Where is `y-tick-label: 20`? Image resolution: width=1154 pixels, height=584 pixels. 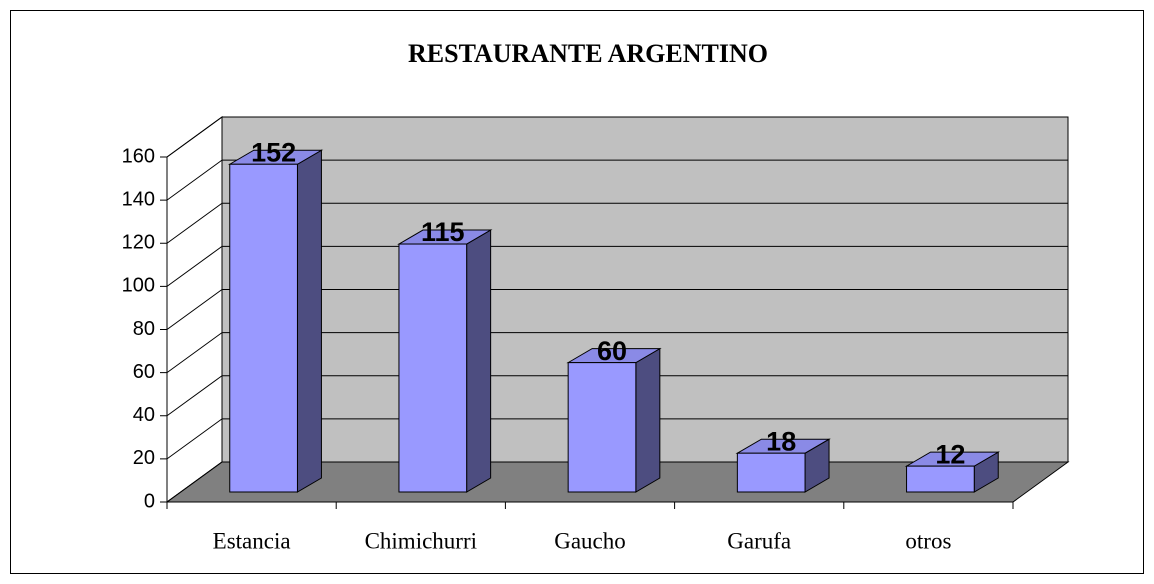
y-tick-label: 20 is located at coordinates (144, 458).